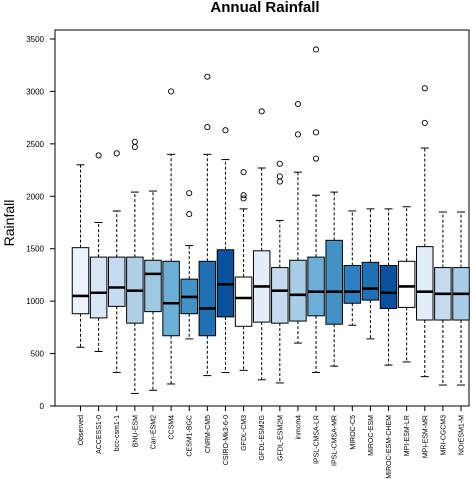 Image resolution: width=474 pixels, height=481 pixels. Describe the element at coordinates (371, 435) in the screenshot. I see `x-tick-label: MIROC-ESM` at that location.